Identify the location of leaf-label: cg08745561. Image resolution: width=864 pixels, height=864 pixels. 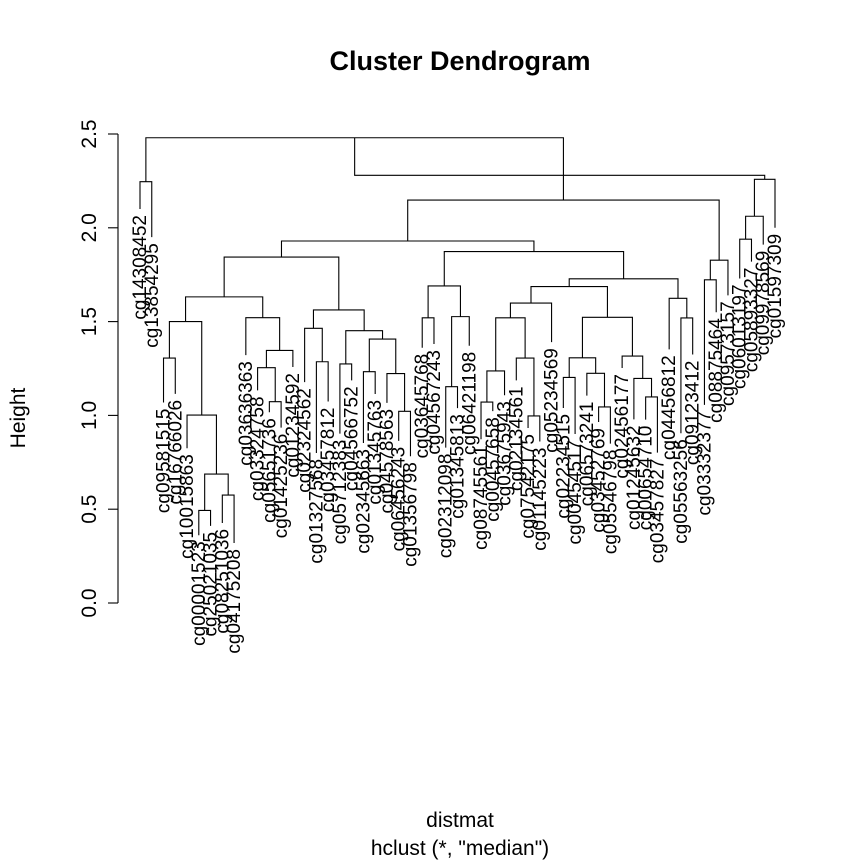
(481, 497).